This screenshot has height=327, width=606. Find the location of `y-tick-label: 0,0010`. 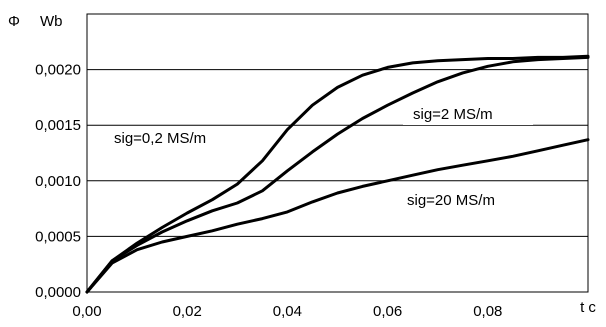

y-tick-label: 0,0010 is located at coordinates (58, 181).